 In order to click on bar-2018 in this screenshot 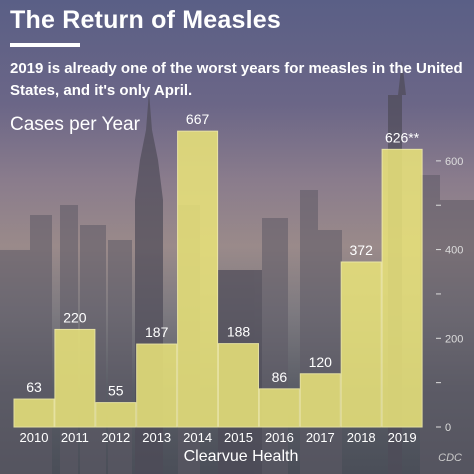, I will do `click(361, 344)`.